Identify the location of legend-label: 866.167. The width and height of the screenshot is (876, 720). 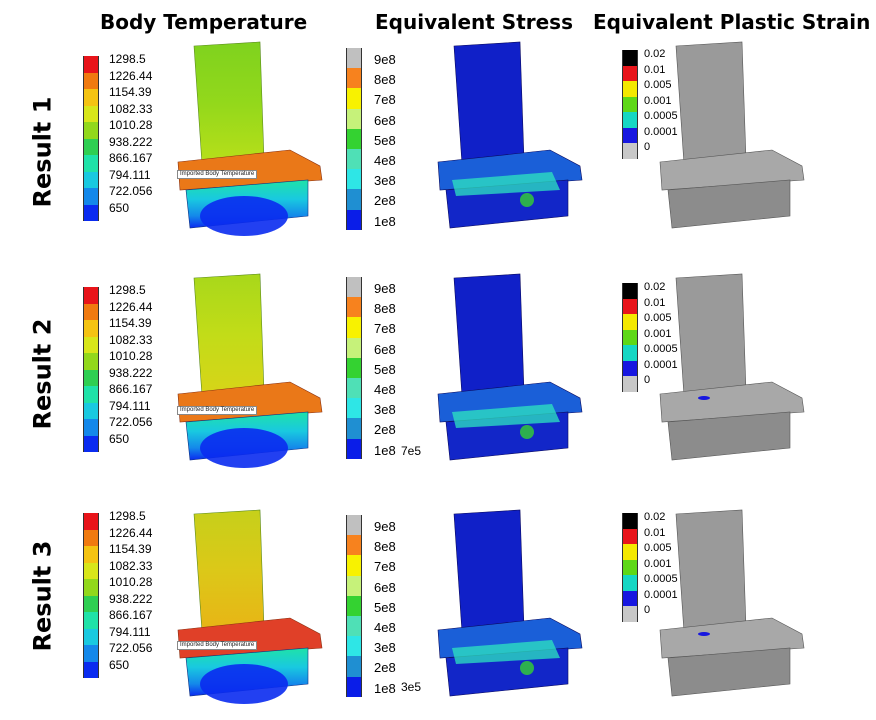
(131, 389).